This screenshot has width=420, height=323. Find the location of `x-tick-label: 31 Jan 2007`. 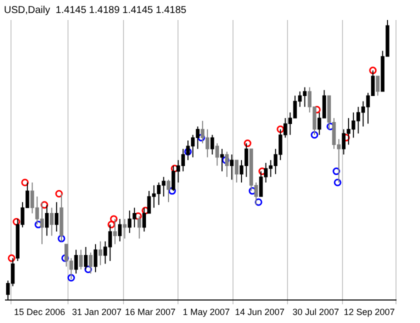

x-tick-label: 31 Jan 2007 is located at coordinates (97, 312).